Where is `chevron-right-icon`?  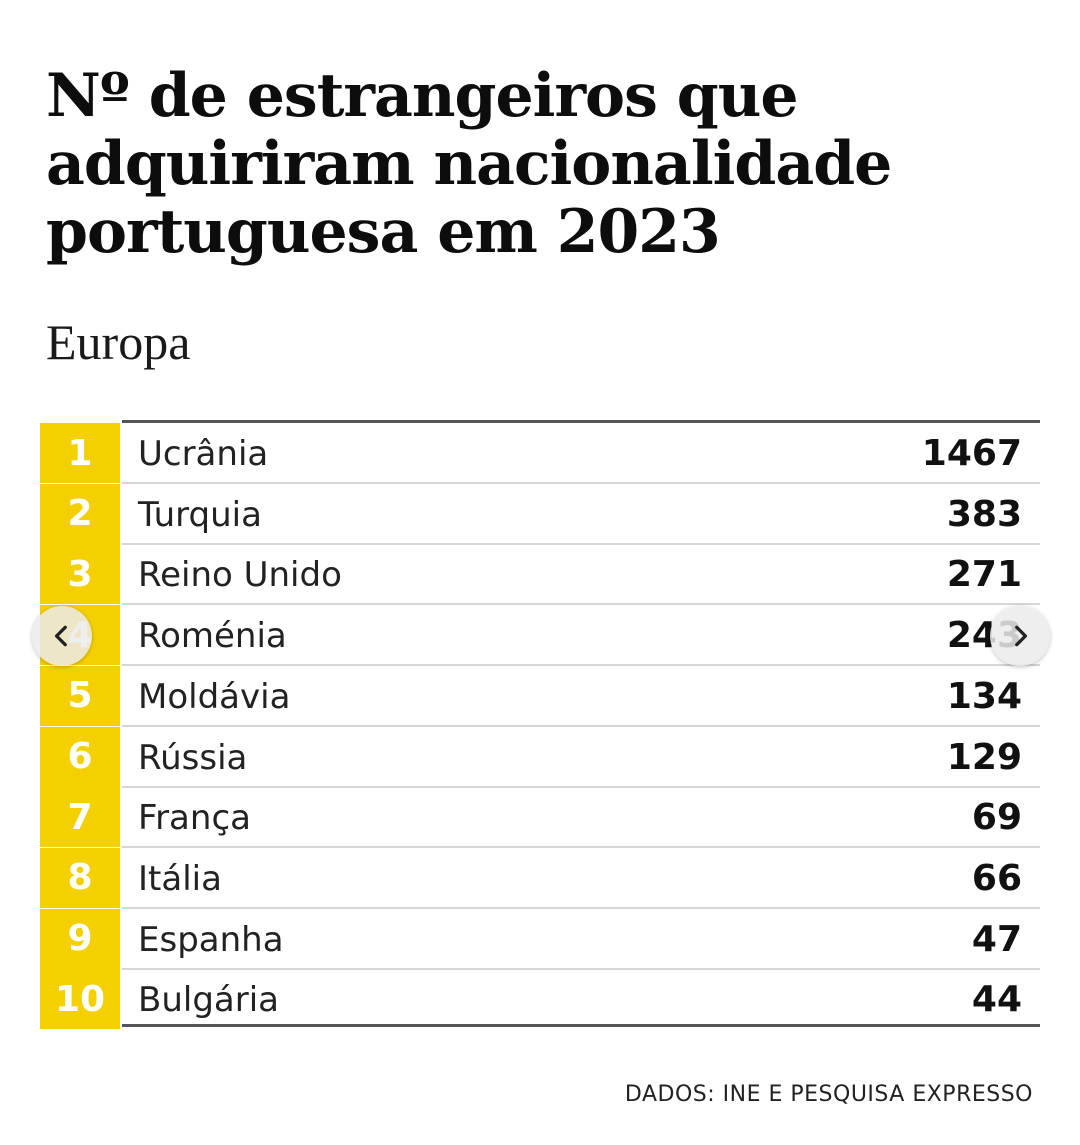
chevron-right-icon is located at coordinates (1021, 636).